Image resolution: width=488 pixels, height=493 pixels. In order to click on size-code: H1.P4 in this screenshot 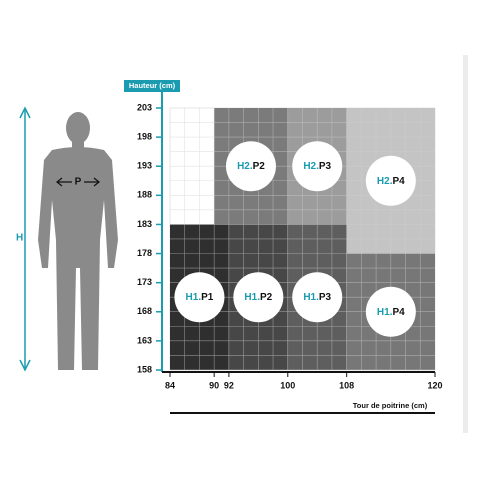, I will do `click(391, 311)`.